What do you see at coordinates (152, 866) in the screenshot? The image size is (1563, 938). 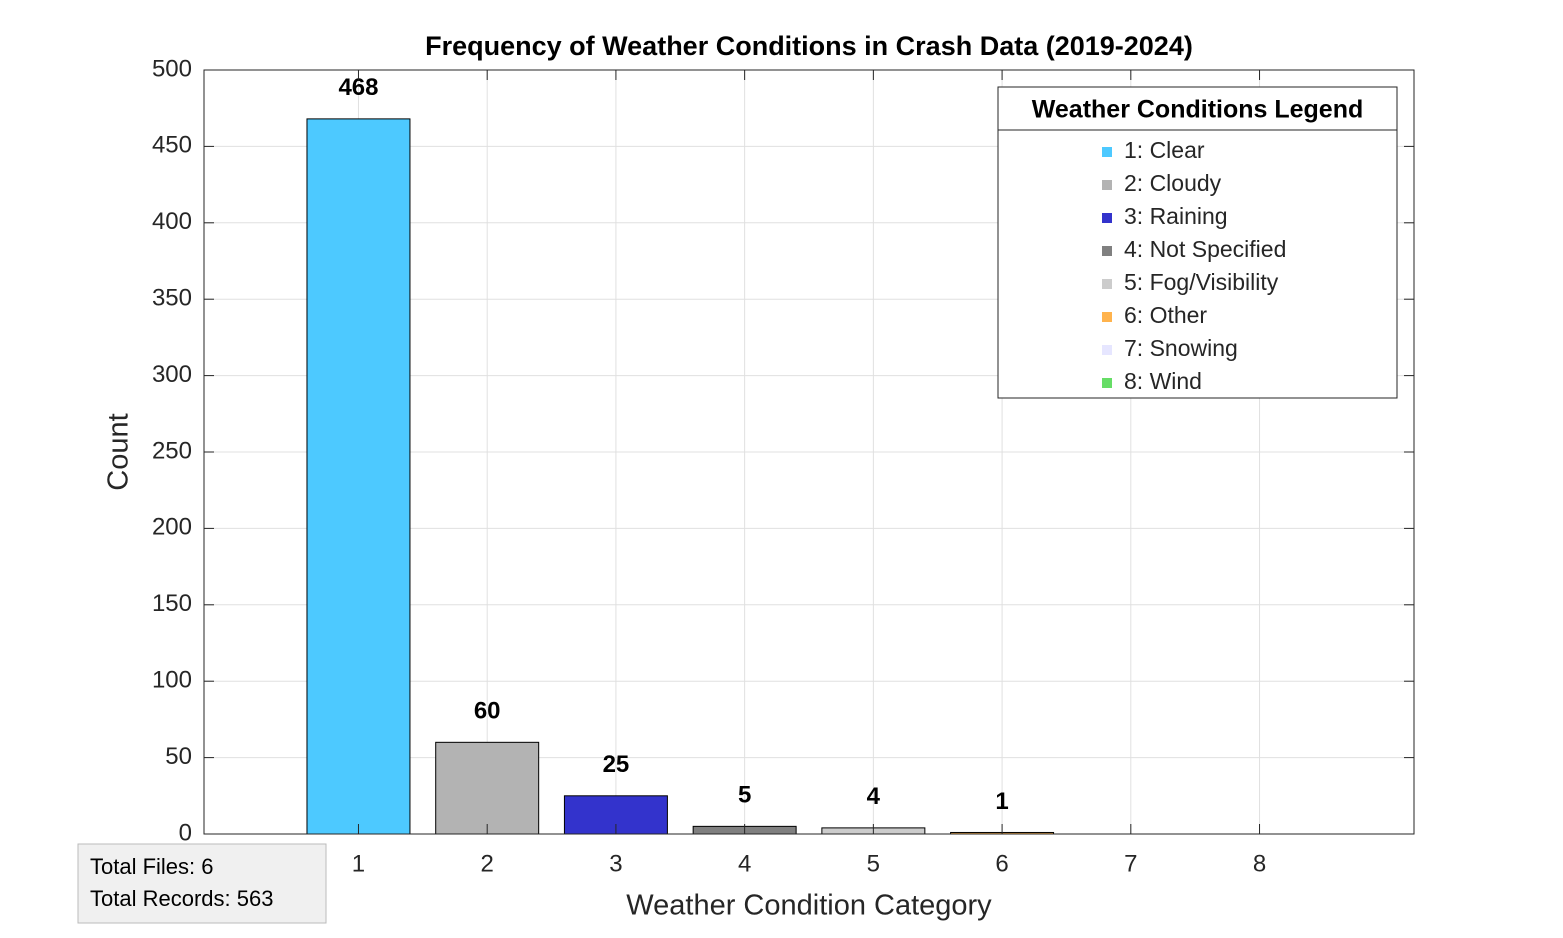 I see `annotation-text: Total Files: 6` at bounding box center [152, 866].